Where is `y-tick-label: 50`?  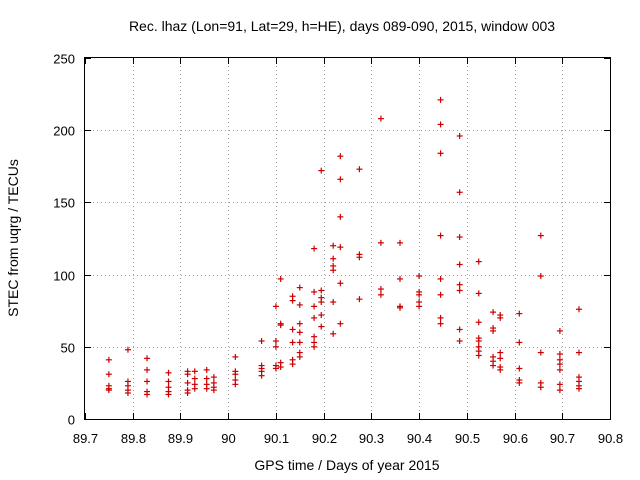
y-tick-label: 50 is located at coordinates (68, 348).